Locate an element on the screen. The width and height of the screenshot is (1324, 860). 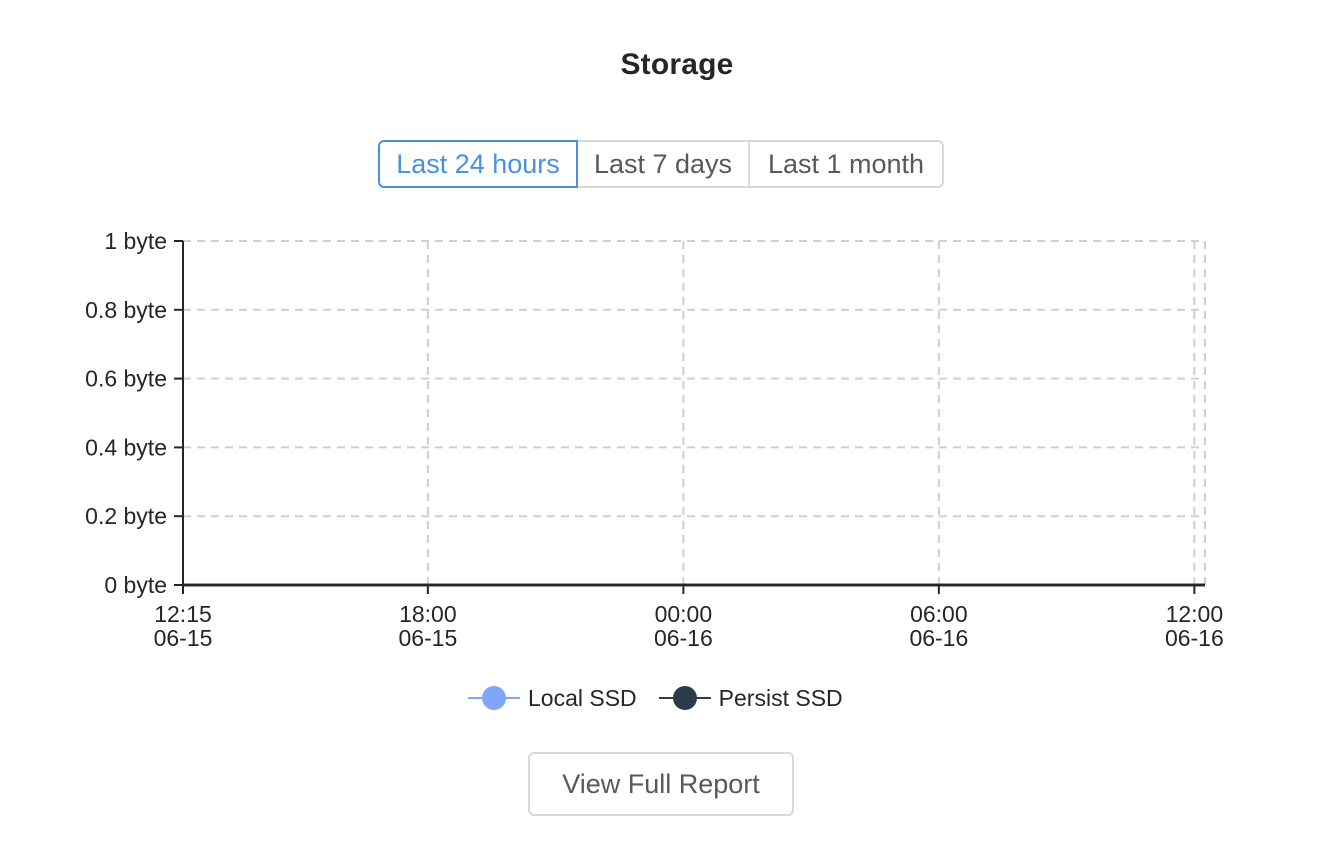
x-tick-time-label: 12:15 is located at coordinates (183, 614).